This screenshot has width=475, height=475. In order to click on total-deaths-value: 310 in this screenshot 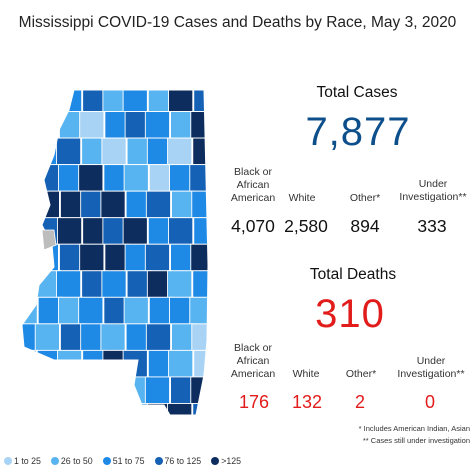, I will do `click(350, 314)`.